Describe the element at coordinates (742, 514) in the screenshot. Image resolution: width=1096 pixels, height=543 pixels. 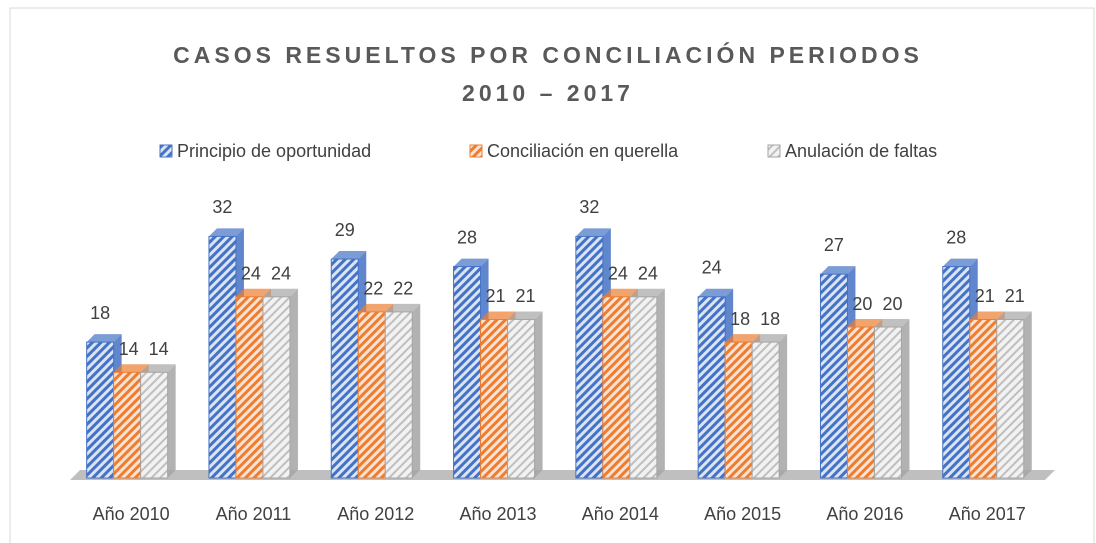
I see `x-tick-label: Año 2015` at that location.